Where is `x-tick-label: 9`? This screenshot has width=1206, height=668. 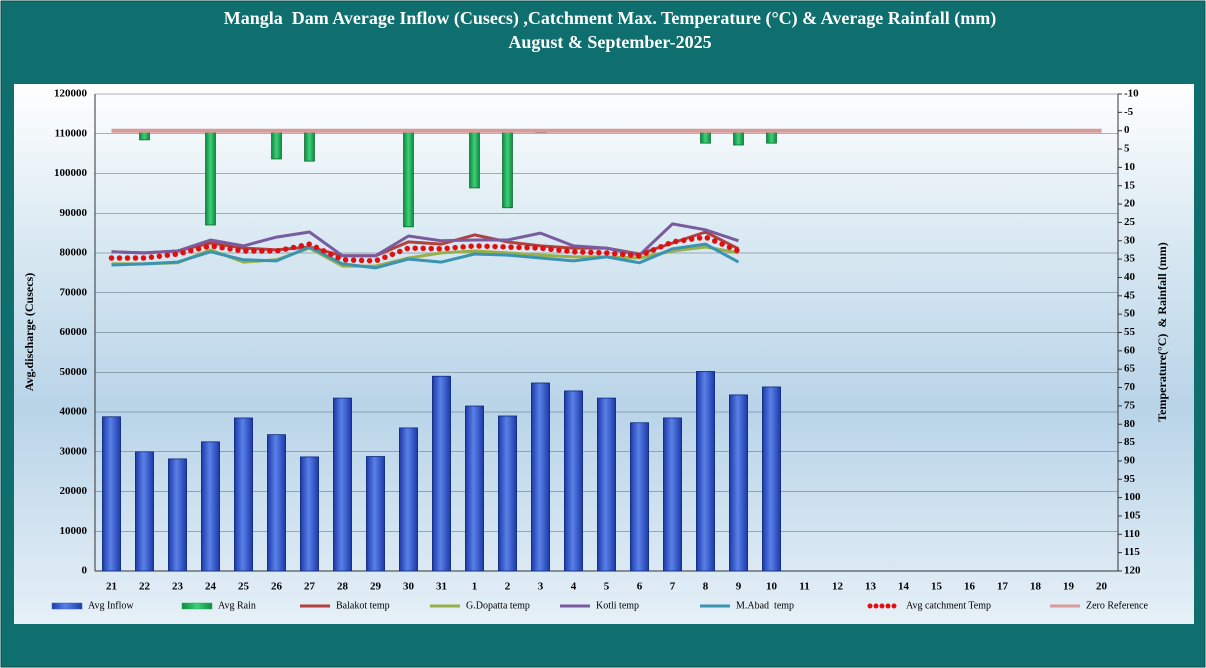 x-tick-label: 9 is located at coordinates (739, 587).